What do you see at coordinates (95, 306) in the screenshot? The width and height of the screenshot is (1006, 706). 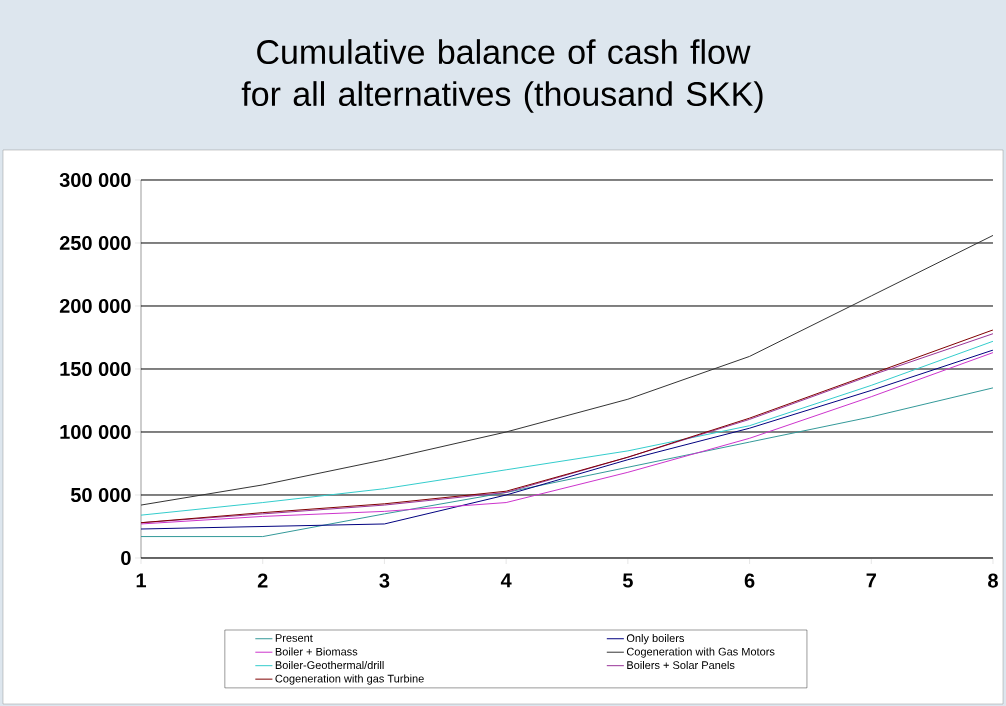 I see `y-tick-label: 200 000` at bounding box center [95, 306].